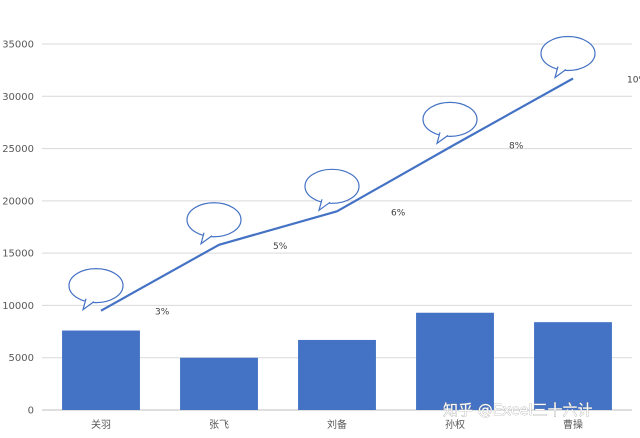 The image size is (640, 438). I want to click on y-tick-label: 5000, so click(21, 358).